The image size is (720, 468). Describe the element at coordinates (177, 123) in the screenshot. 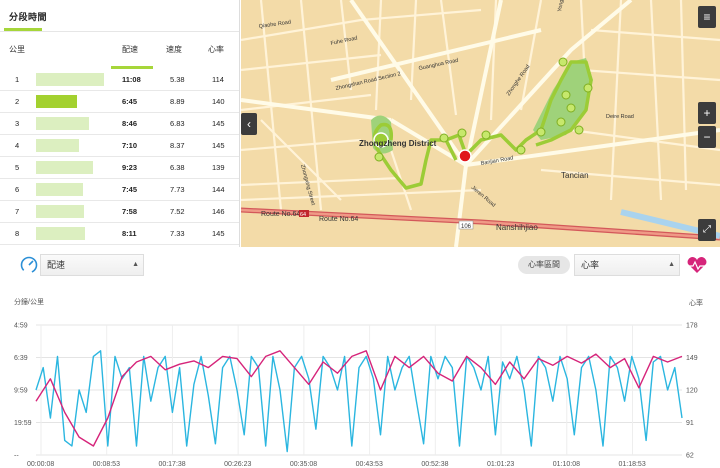

I see `split-speed: 6.83` at that location.